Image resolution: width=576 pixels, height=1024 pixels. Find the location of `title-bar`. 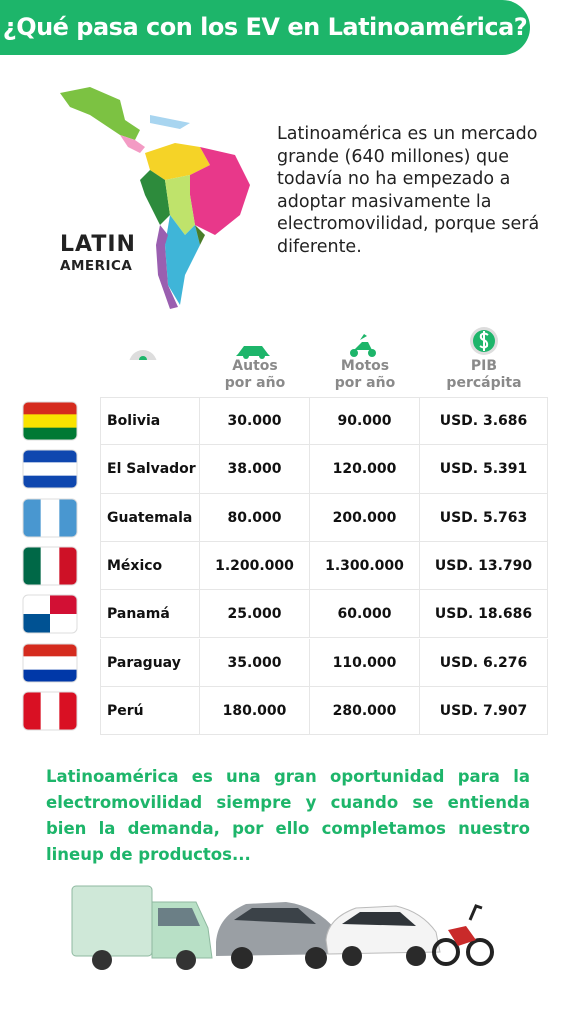

title-bar is located at coordinates (265, 27).